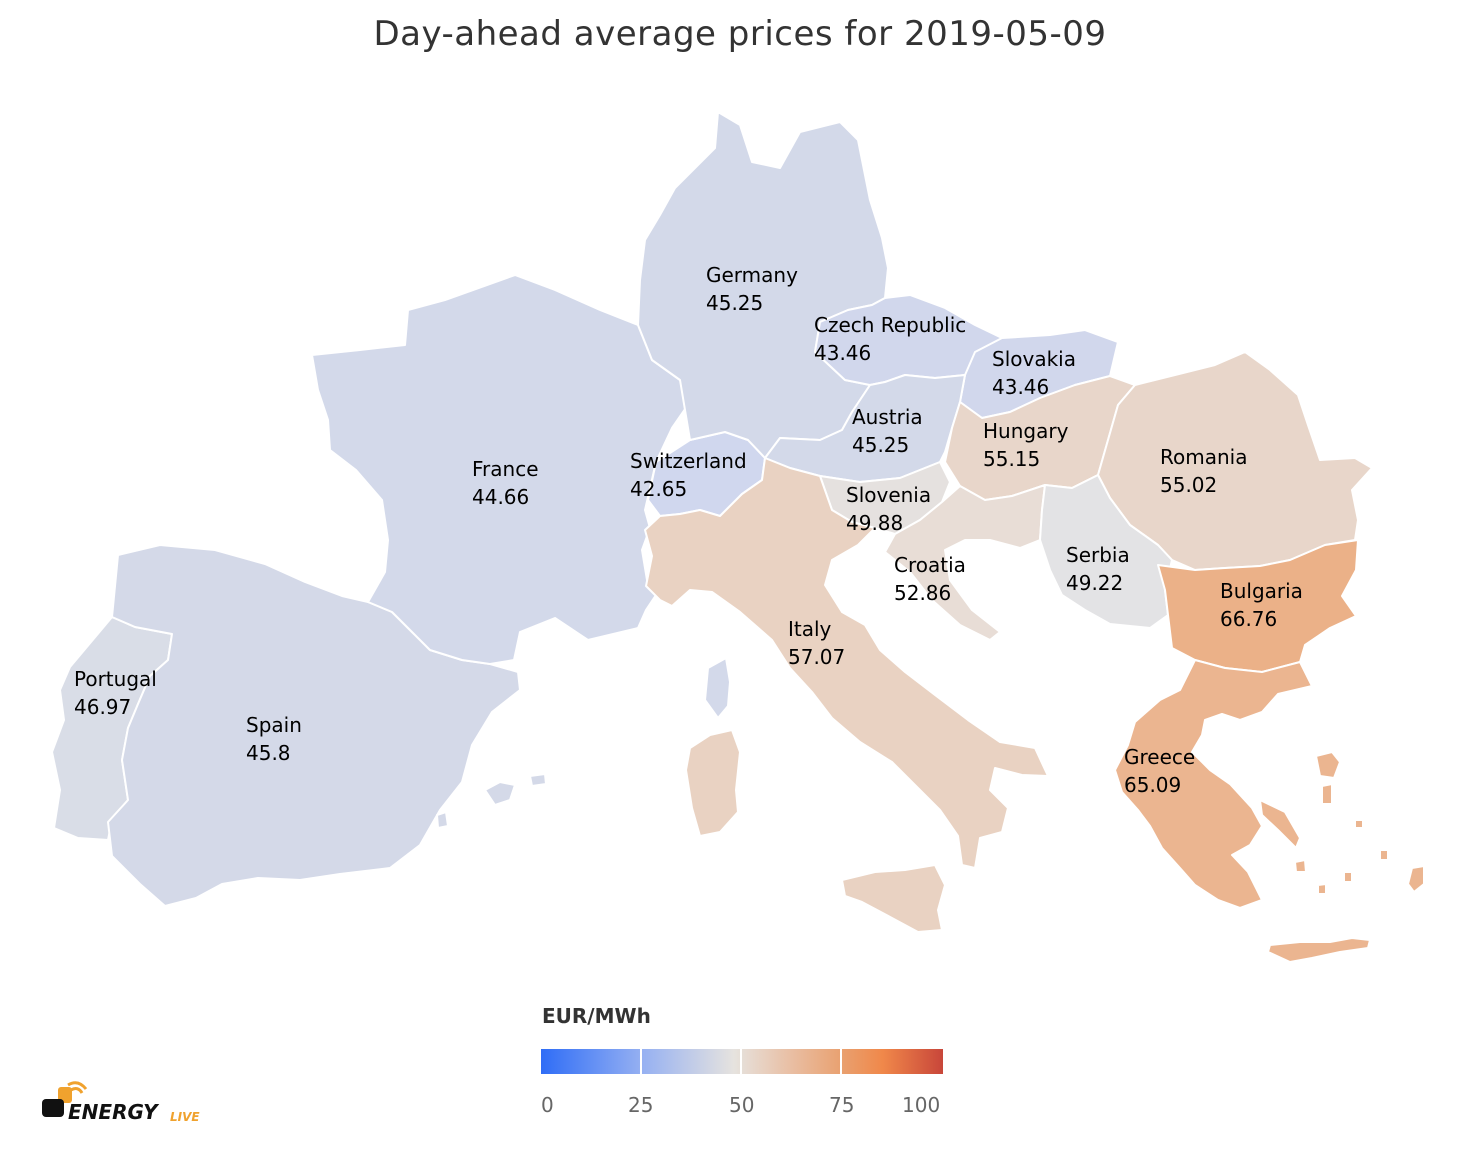  What do you see at coordinates (641, 1105) in the screenshot?
I see `legend-tick-25: 25` at bounding box center [641, 1105].